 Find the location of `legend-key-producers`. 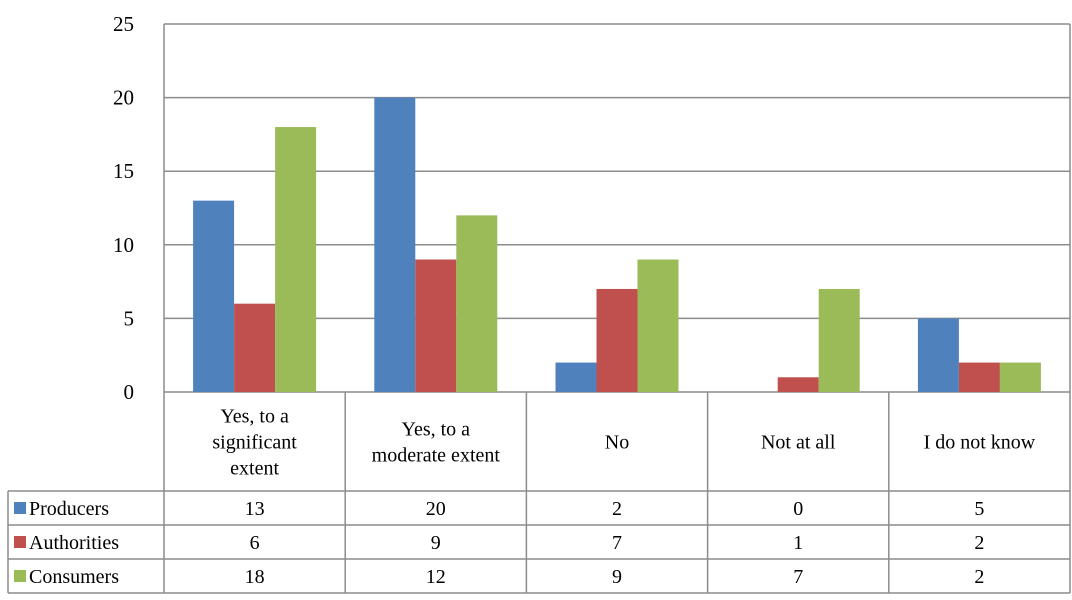

legend-key-producers is located at coordinates (20, 508).